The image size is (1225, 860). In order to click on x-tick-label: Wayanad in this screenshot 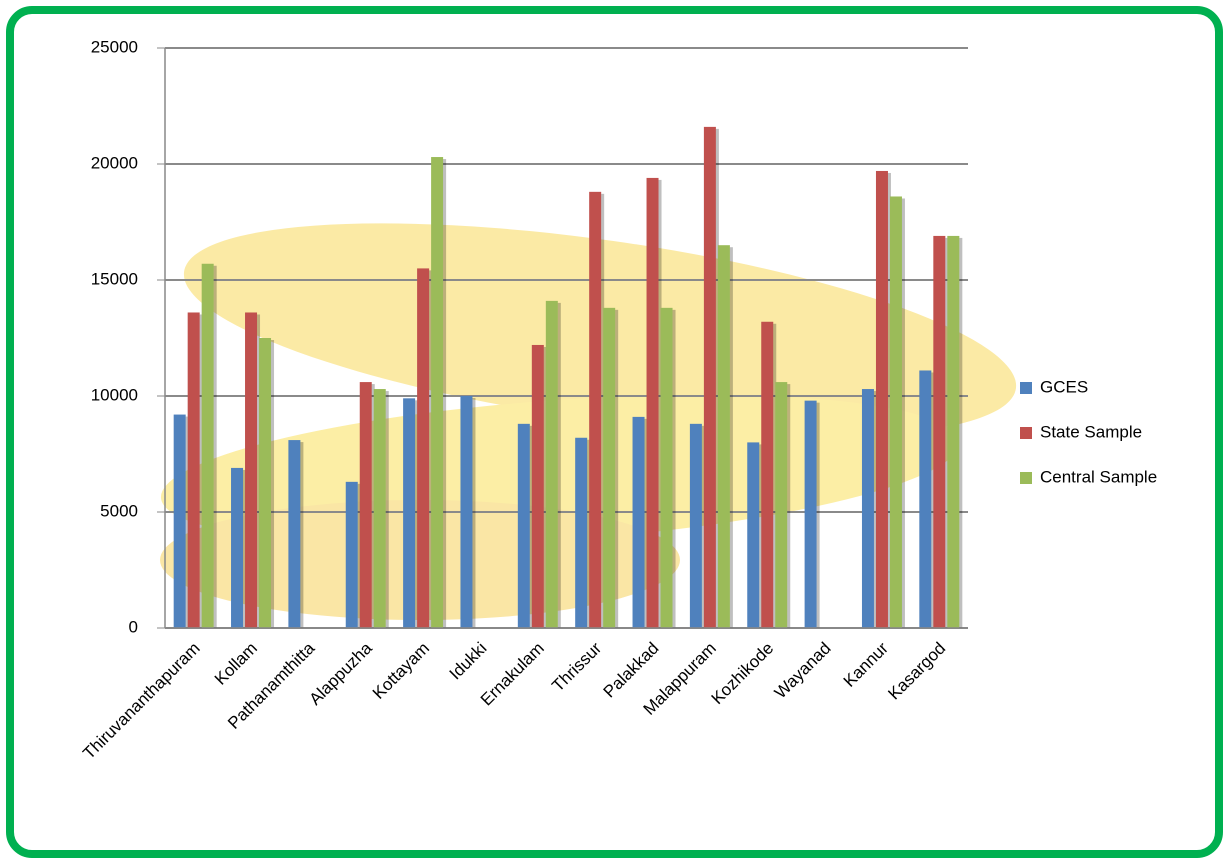, I will do `click(803, 671)`.